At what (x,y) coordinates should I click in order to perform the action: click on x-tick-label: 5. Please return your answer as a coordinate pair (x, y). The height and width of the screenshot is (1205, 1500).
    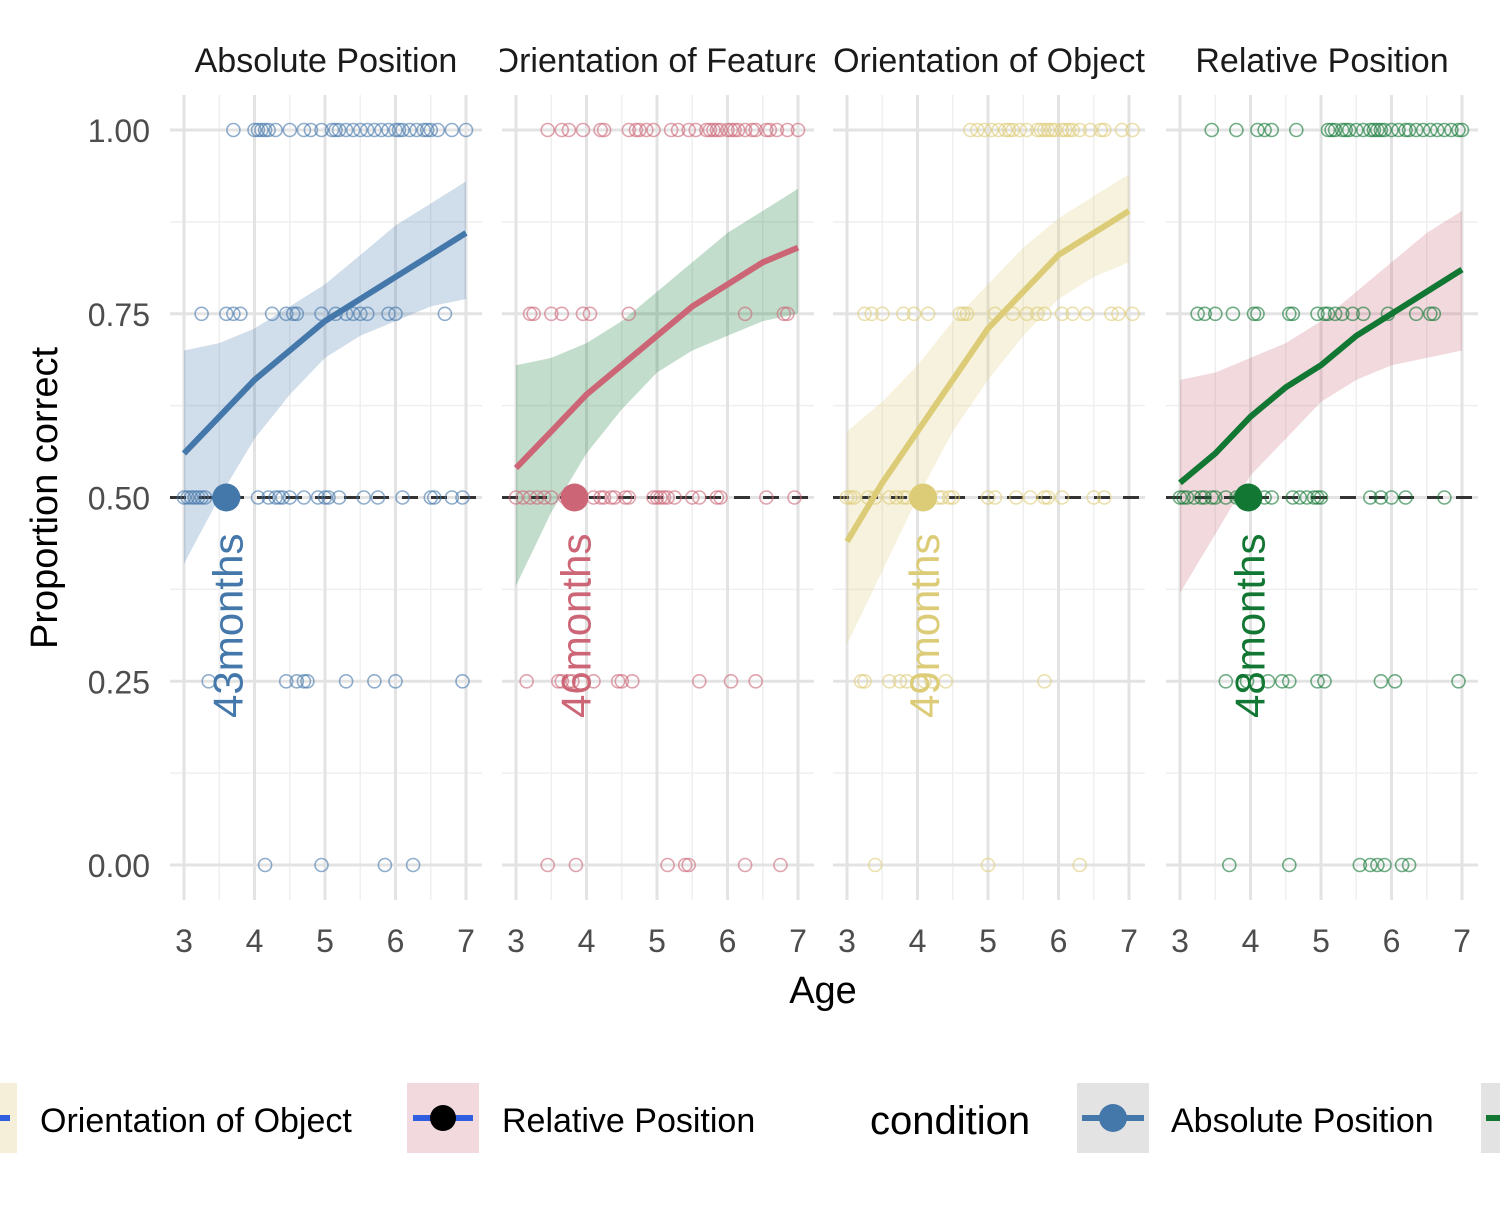
    Looking at the image, I should click on (325, 941).